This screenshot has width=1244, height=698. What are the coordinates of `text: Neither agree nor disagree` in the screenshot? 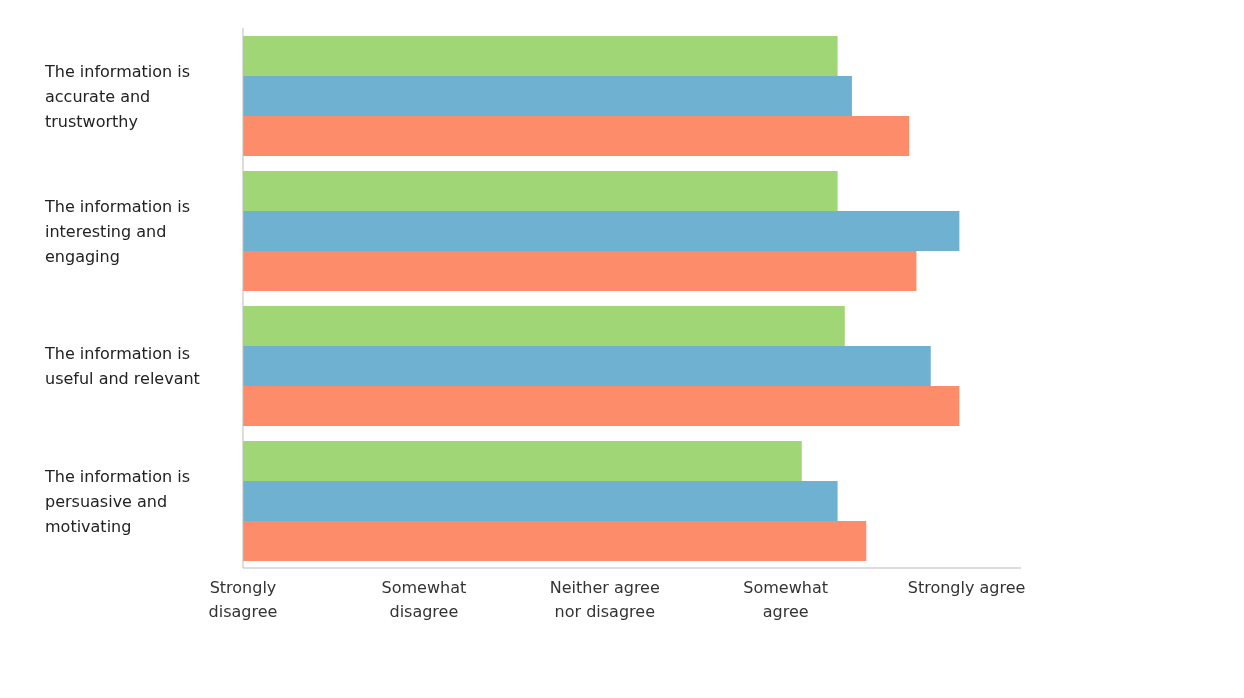 It's located at (604, 600).